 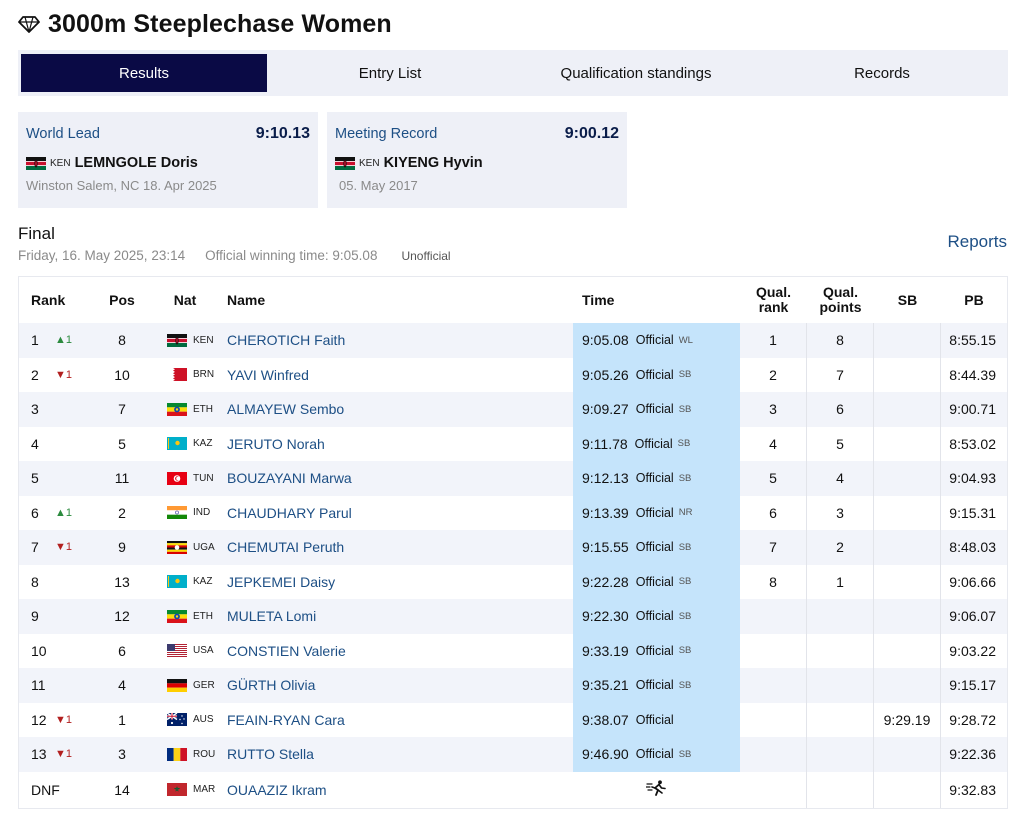 What do you see at coordinates (177, 651) in the screenshot?
I see `flag-usa-icon` at bounding box center [177, 651].